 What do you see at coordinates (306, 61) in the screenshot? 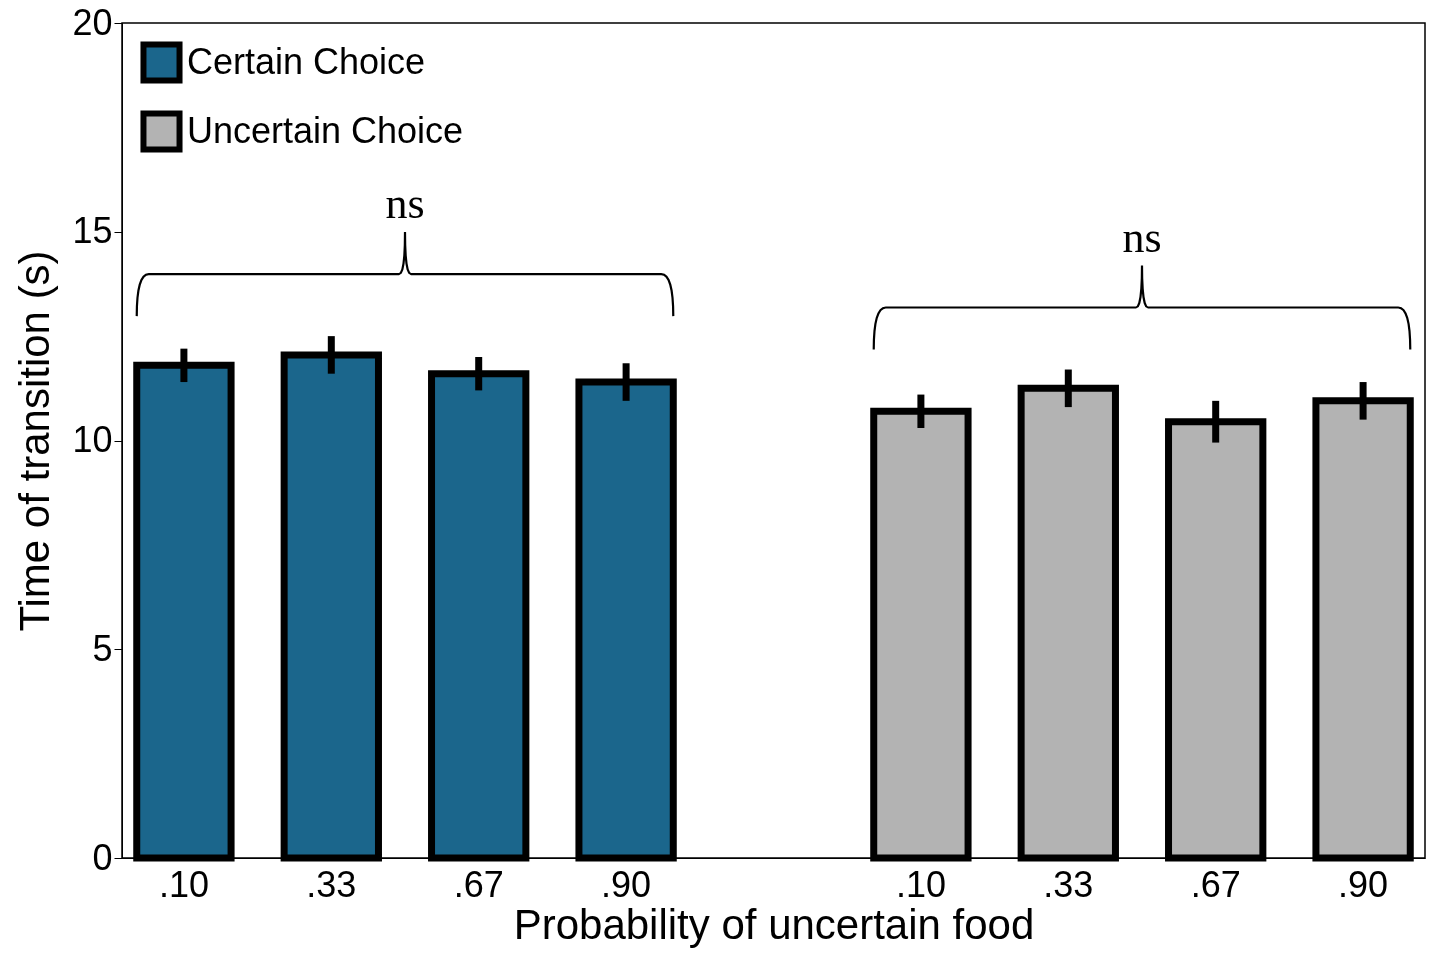
I see `legend-label: Certain Choice` at bounding box center [306, 61].